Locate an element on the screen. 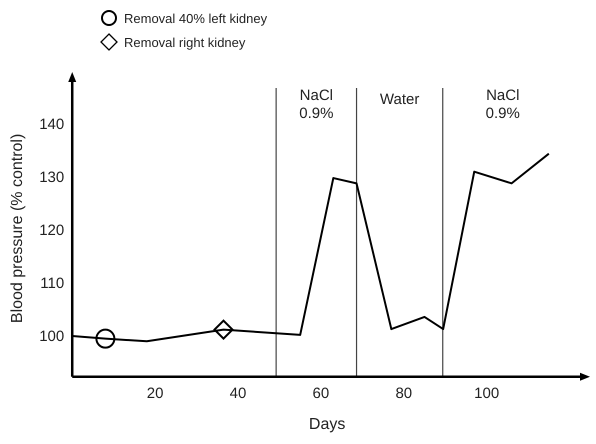 The width and height of the screenshot is (596, 444). y-tick-label: 130 is located at coordinates (51, 177).